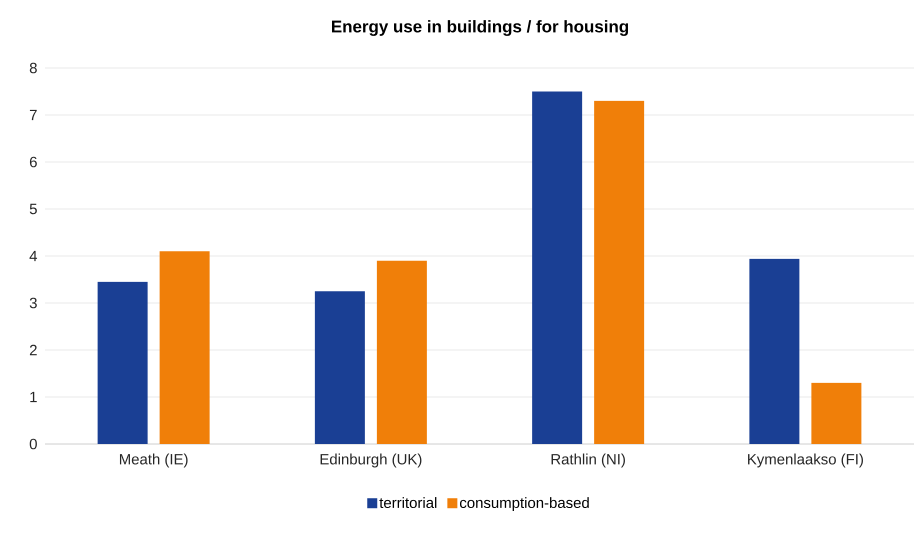 This screenshot has width=914, height=535. I want to click on y-tick-label: 6, so click(33, 162).